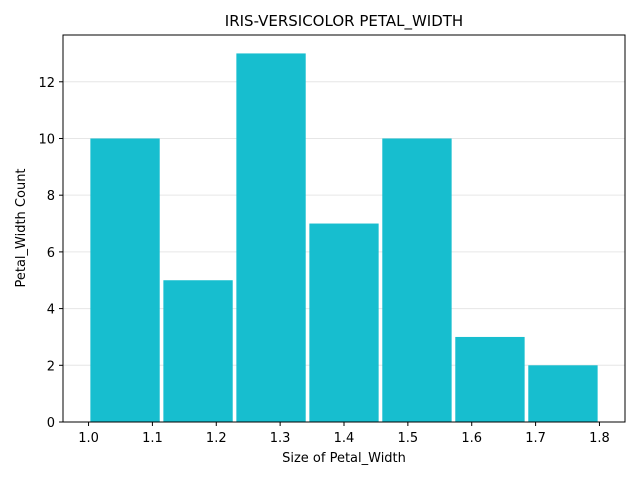 Image resolution: width=640 pixels, height=480 pixels. Describe the element at coordinates (46, 139) in the screenshot. I see `y-tick-label: 10` at that location.